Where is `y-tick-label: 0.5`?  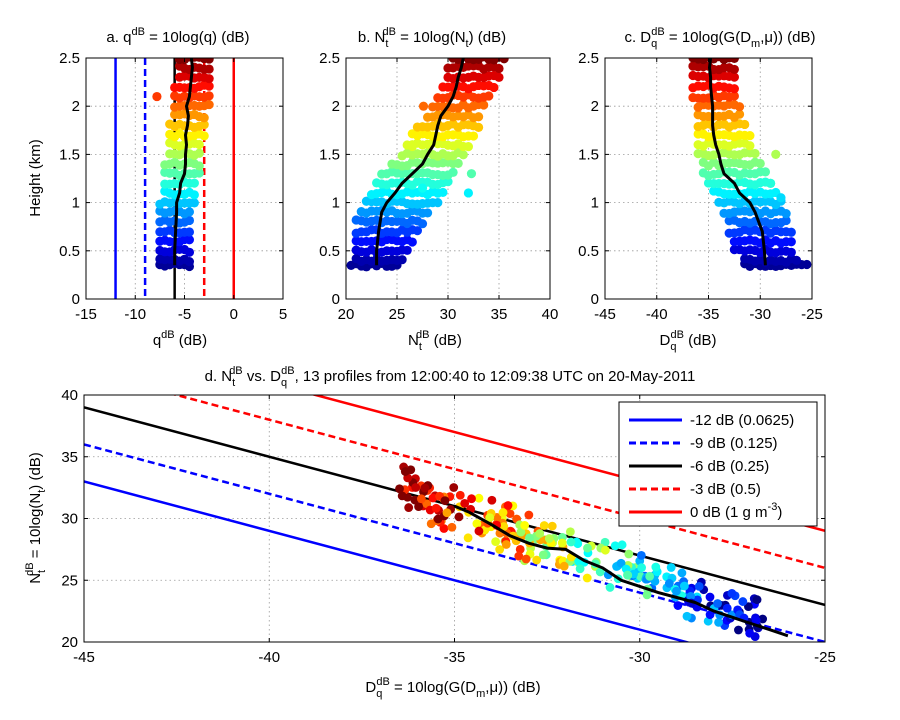
y-tick-label: 0.5 is located at coordinates (329, 251).